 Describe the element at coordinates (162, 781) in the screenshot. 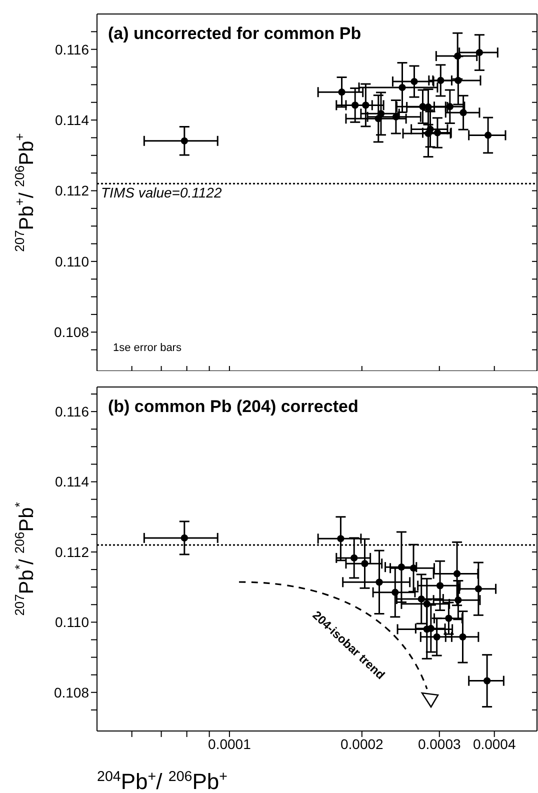

I see `x-axis-title: $^{204}$Pb$^{+}$/ $^{206}$Pb$^{+}$` at that location.